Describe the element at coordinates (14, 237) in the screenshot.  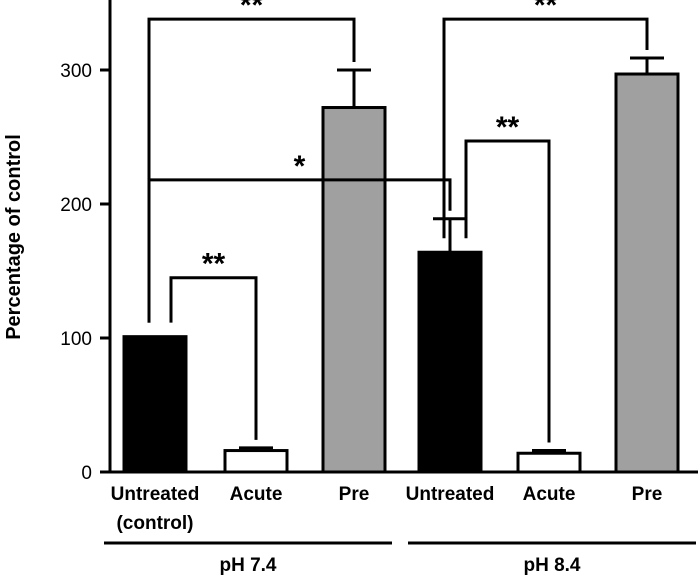
I see `y-axis-label: Percentage of control` at that location.